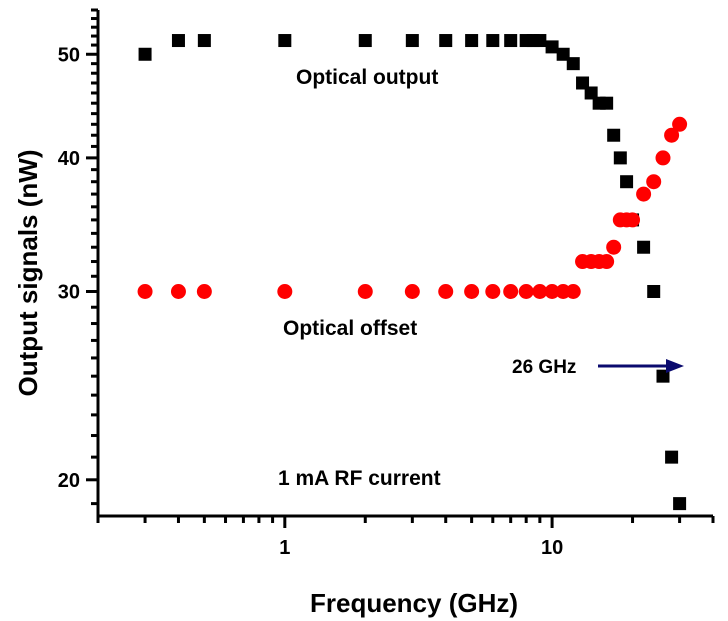 This screenshot has height=621, width=728. What do you see at coordinates (641, 366) in the screenshot?
I see `cutoff-arrow` at bounding box center [641, 366].